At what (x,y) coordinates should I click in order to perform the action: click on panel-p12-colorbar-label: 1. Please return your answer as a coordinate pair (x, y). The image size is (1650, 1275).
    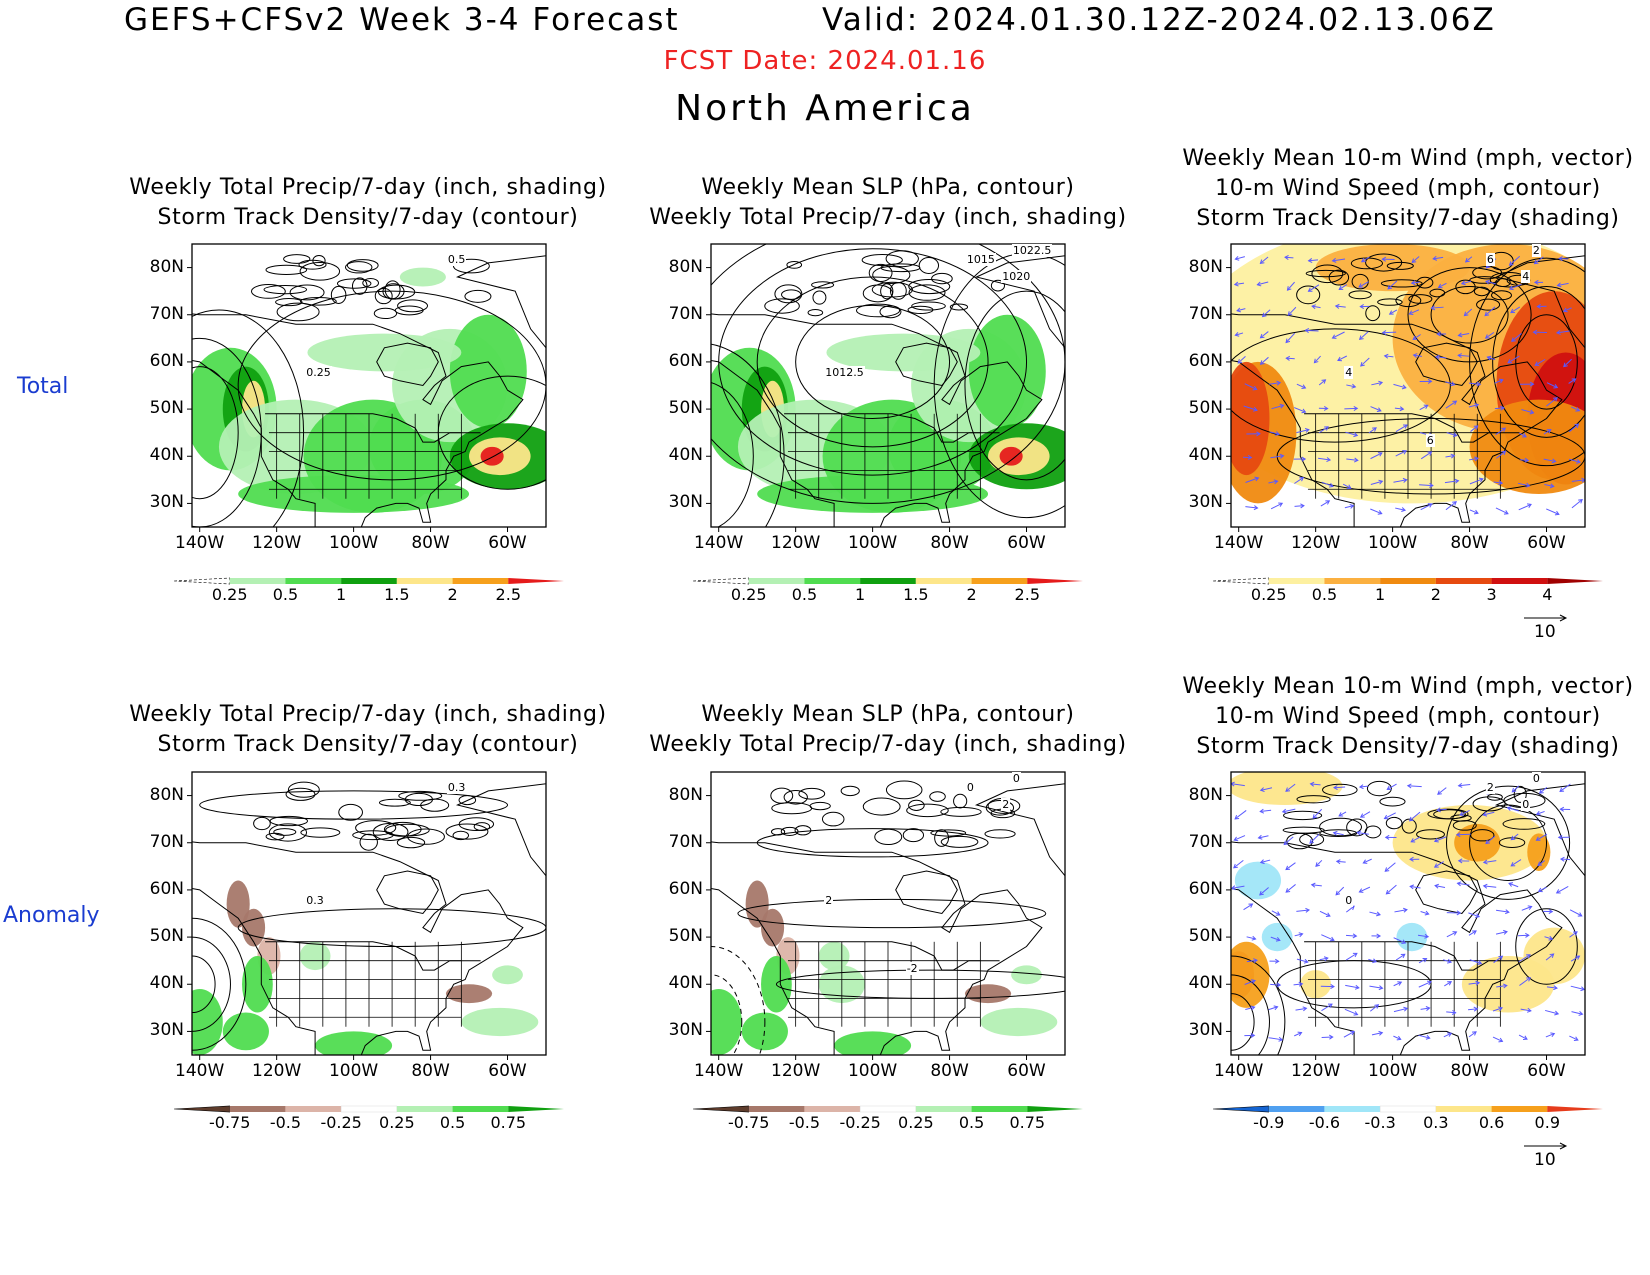
    Looking at the image, I should click on (860, 594).